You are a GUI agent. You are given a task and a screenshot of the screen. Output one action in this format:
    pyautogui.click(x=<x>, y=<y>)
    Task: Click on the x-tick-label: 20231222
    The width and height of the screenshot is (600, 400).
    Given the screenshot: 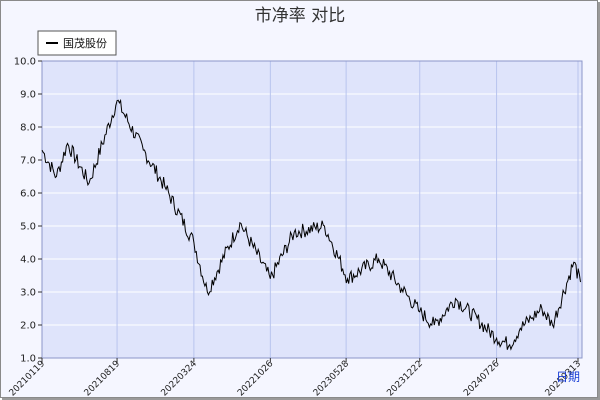 What is the action you would take?
    pyautogui.click(x=404, y=378)
    